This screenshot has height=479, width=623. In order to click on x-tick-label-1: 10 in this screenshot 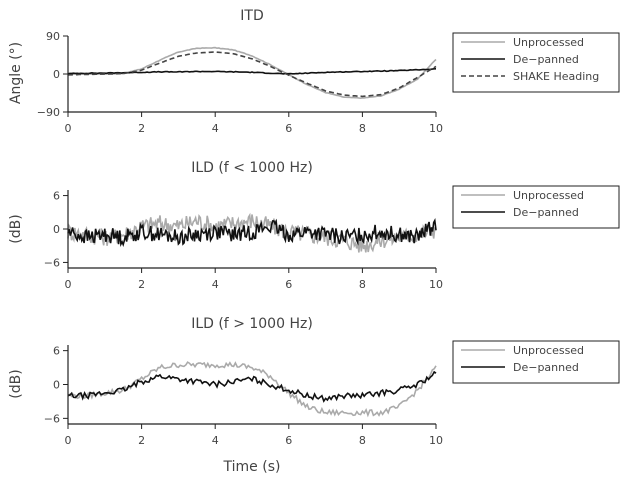, I will do `click(436, 128)`.